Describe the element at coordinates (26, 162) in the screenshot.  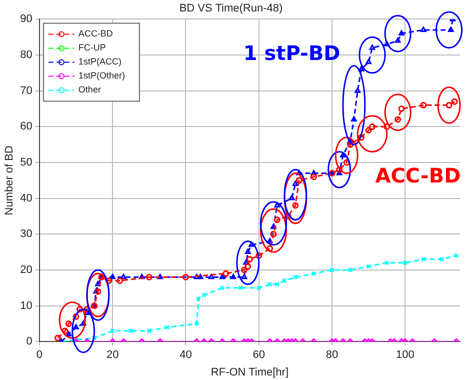
I see `y-tick-label: 50` at that location.